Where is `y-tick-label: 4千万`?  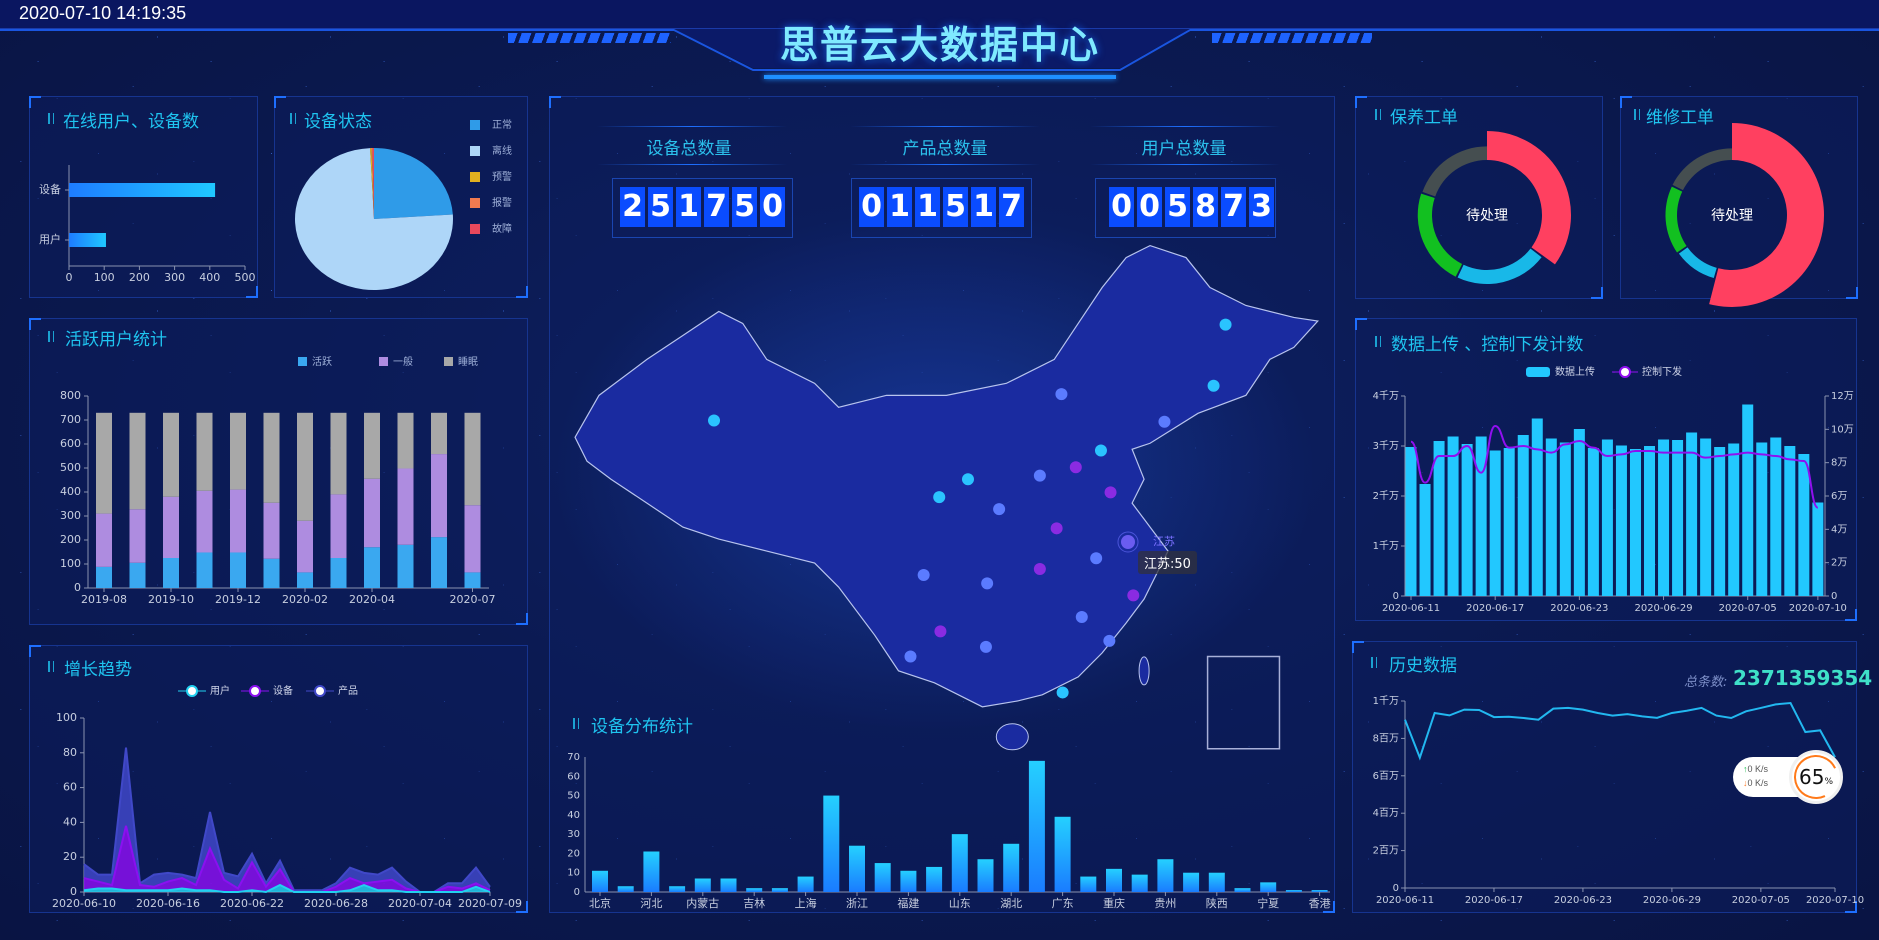 y-tick-label: 4千万 is located at coordinates (1386, 396).